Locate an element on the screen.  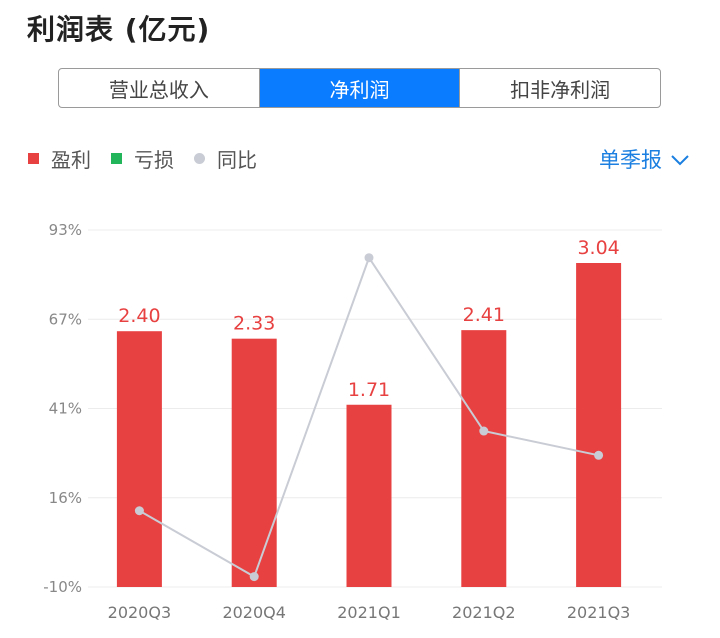
period-label: 单季报 is located at coordinates (630, 160).